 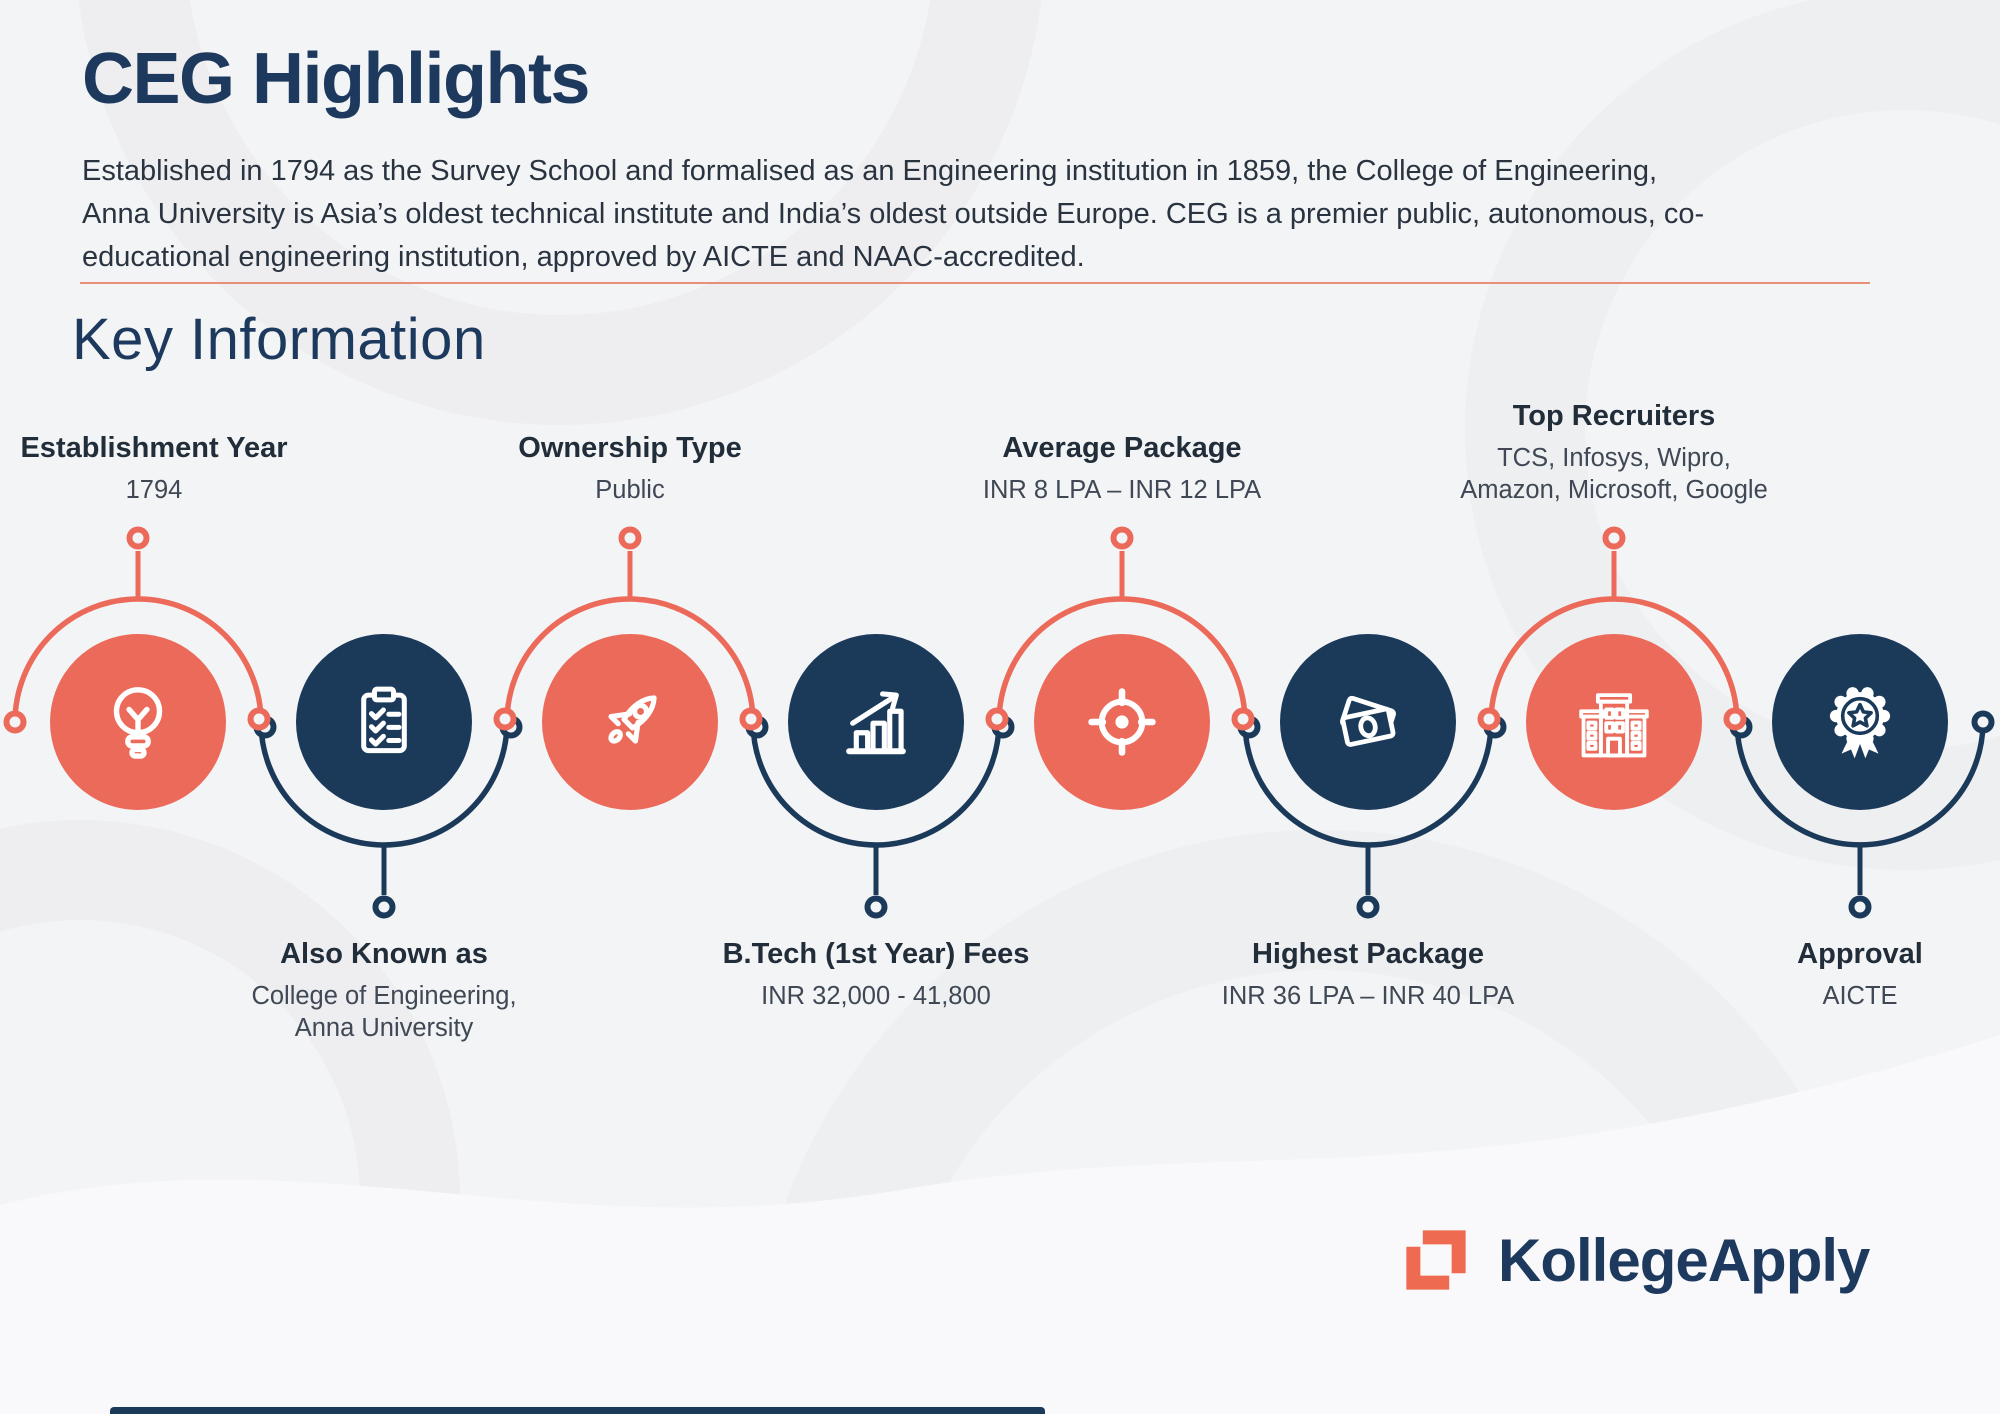 What do you see at coordinates (1436, 1260) in the screenshot?
I see `kollegeapply-logo-icon` at bounding box center [1436, 1260].